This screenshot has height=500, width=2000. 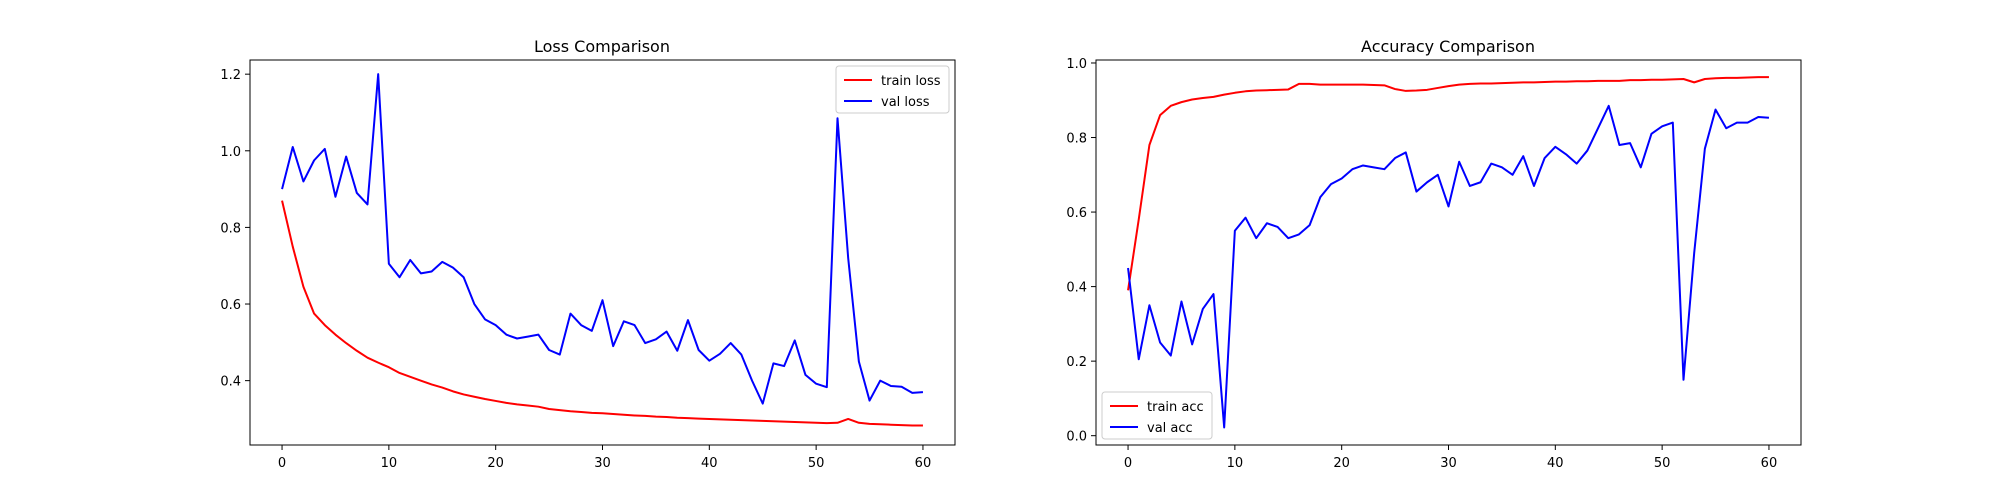 What do you see at coordinates (1235, 463) in the screenshot?
I see `accuracy-xtick-label: 10` at bounding box center [1235, 463].